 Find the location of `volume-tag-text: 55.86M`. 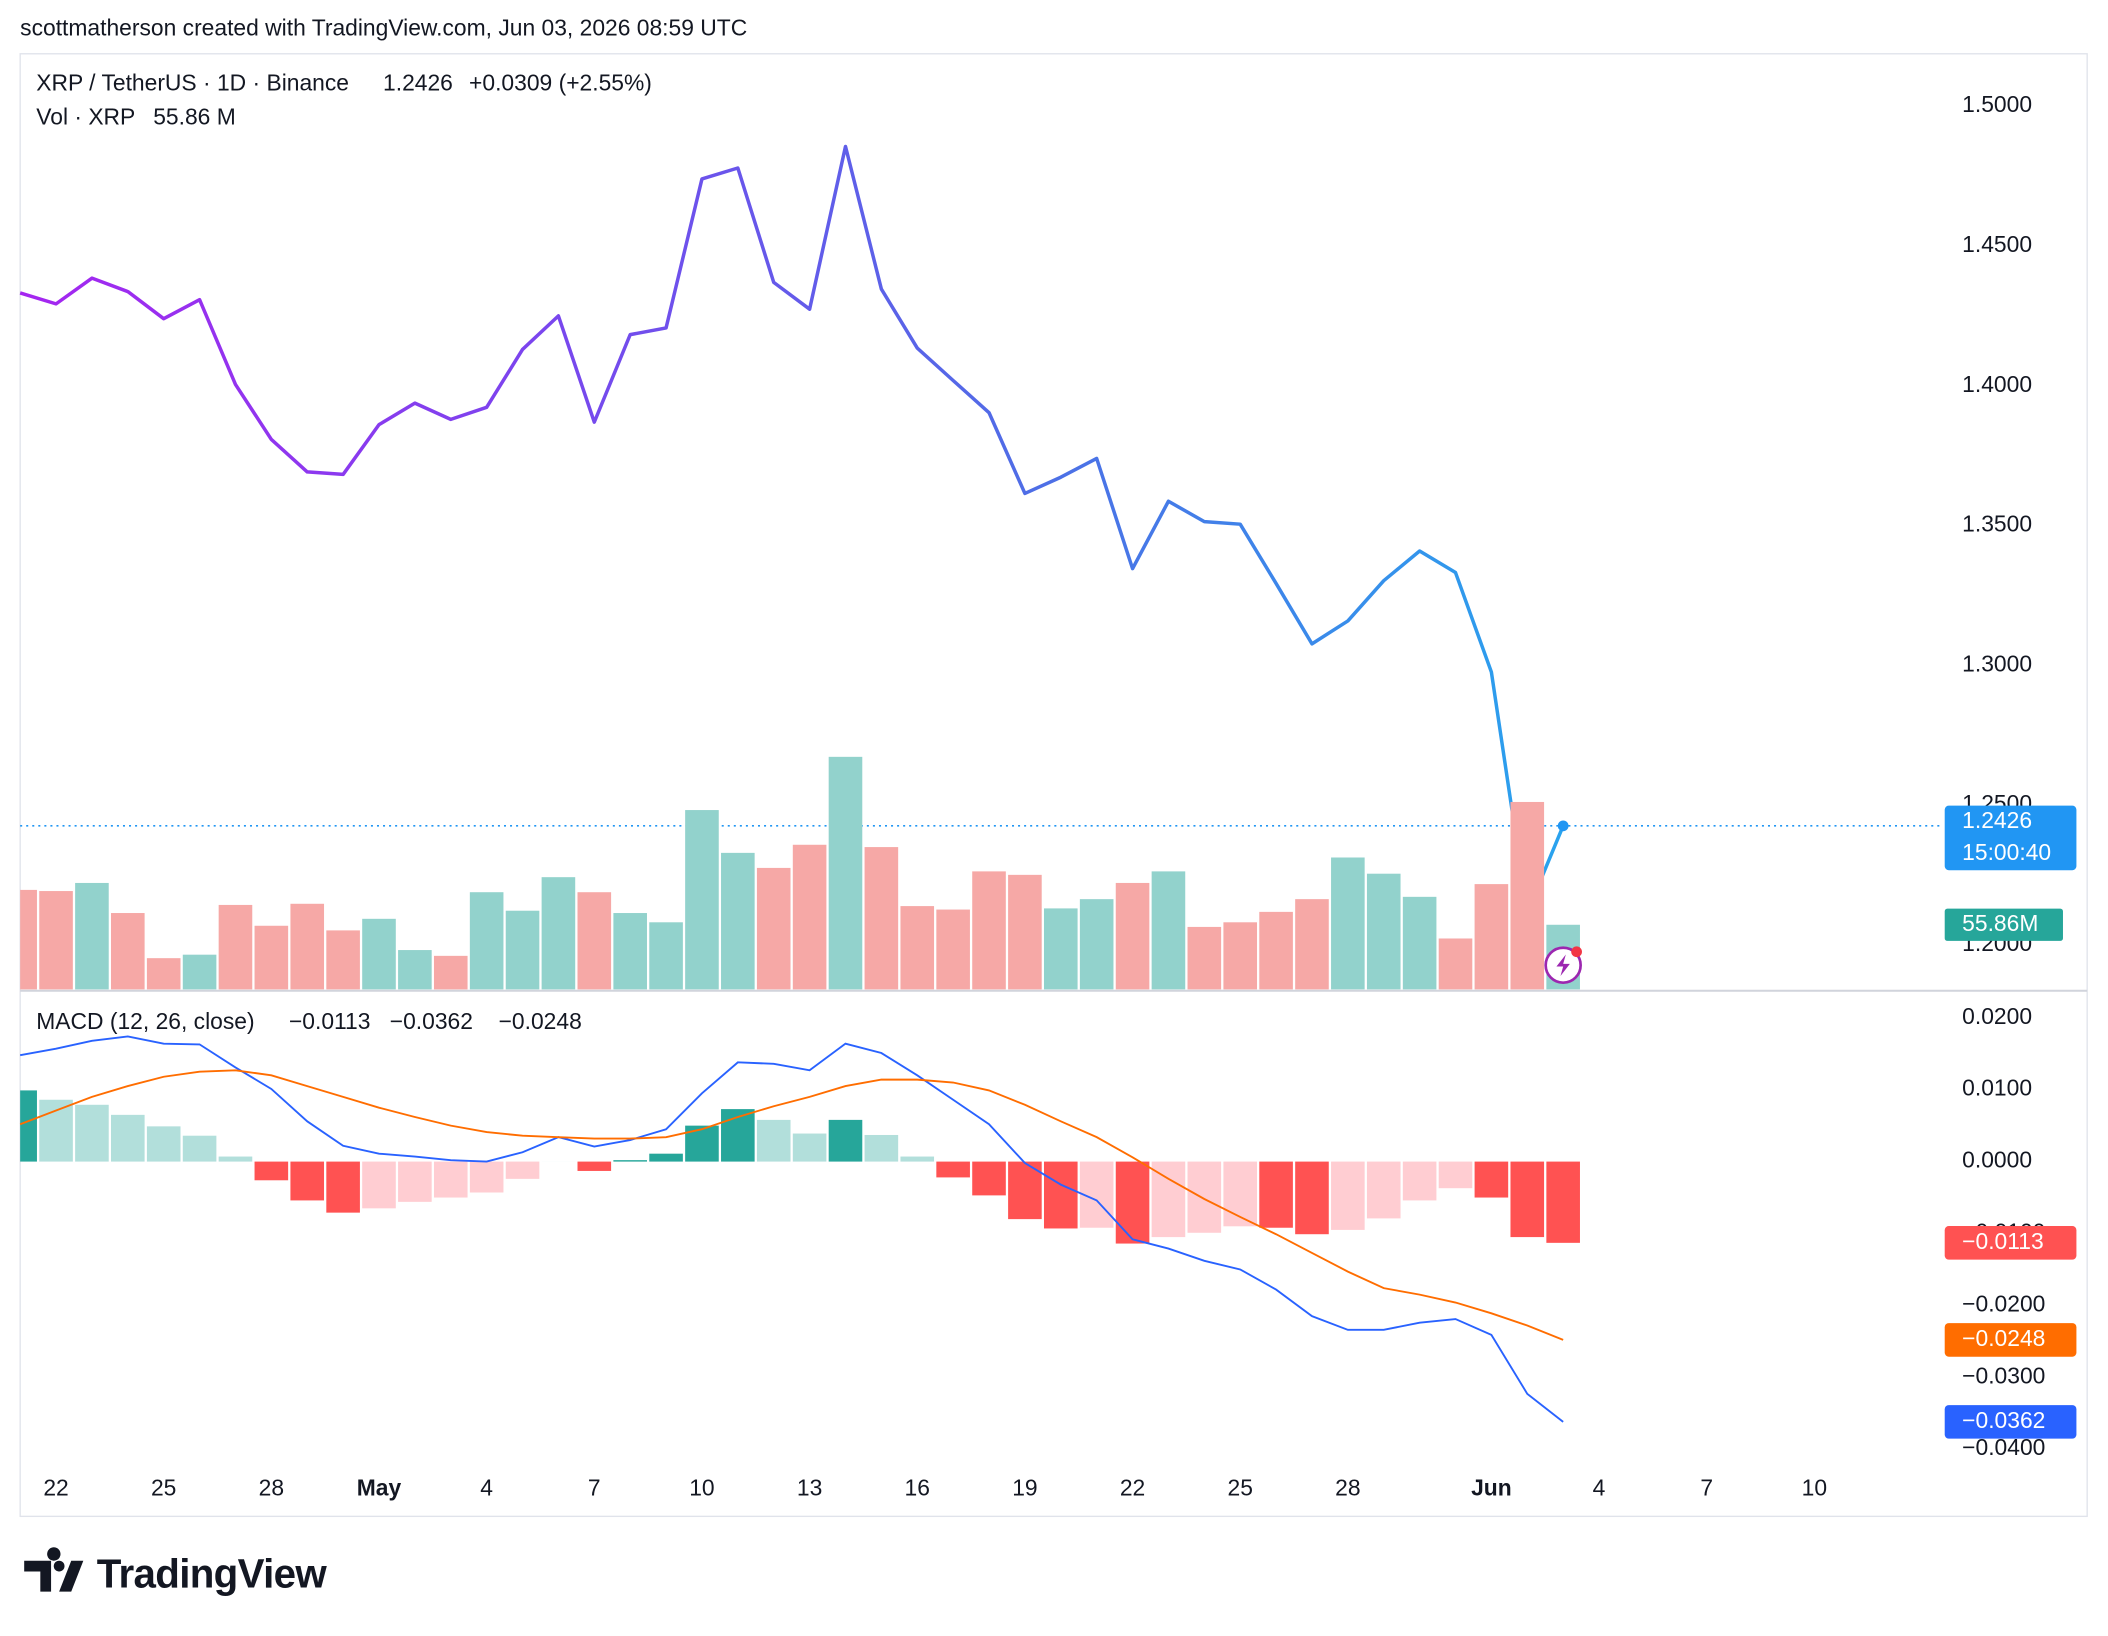

volume-tag-text: 55.86M is located at coordinates (2000, 923).